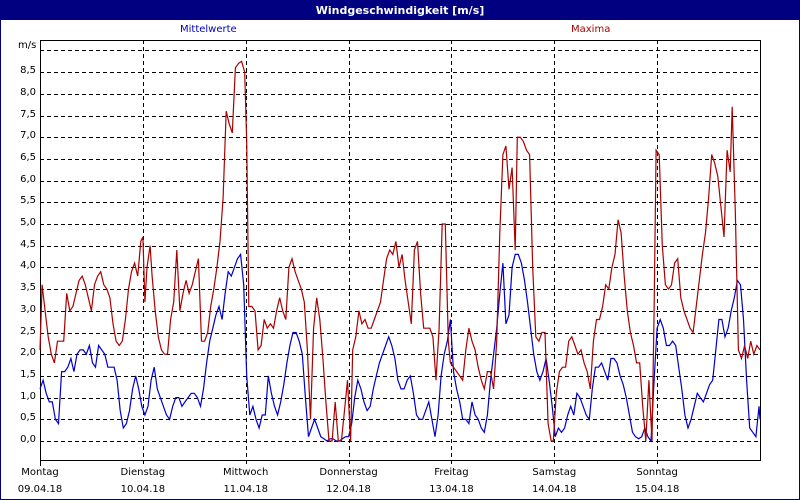  Describe the element at coordinates (246, 472) in the screenshot. I see `x-tick-day: Mittwoch` at that location.